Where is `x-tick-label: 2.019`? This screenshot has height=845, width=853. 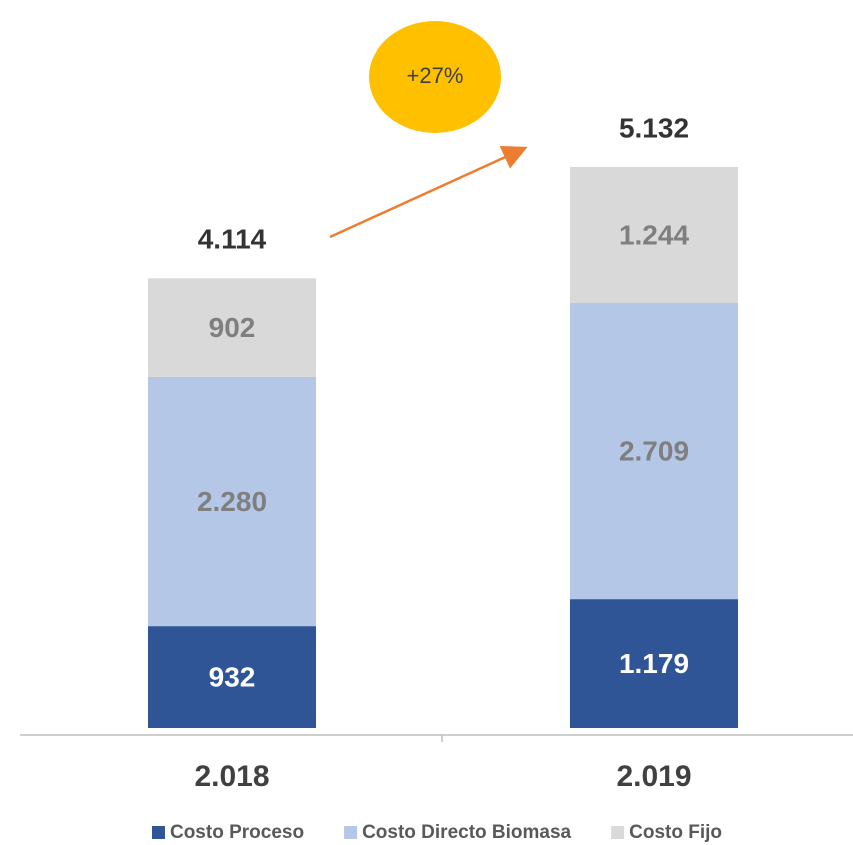 x-tick-label: 2.019 is located at coordinates (653, 776).